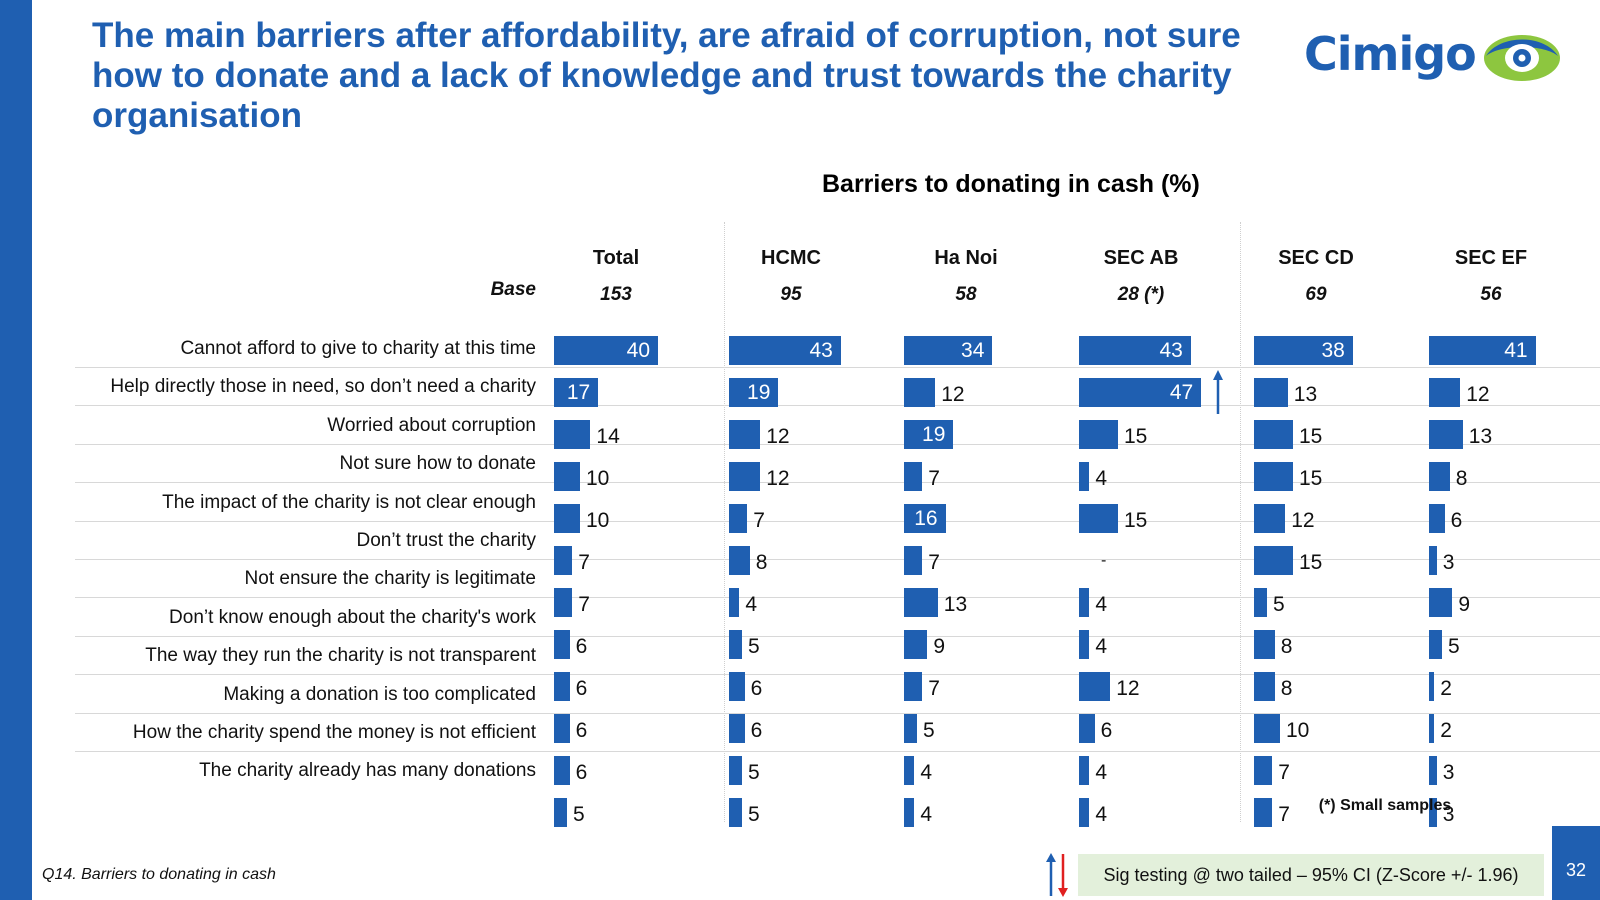 Image resolution: width=1600 pixels, height=900 pixels. Describe the element at coordinates (966, 294) in the screenshot. I see `column-base: 58` at that location.